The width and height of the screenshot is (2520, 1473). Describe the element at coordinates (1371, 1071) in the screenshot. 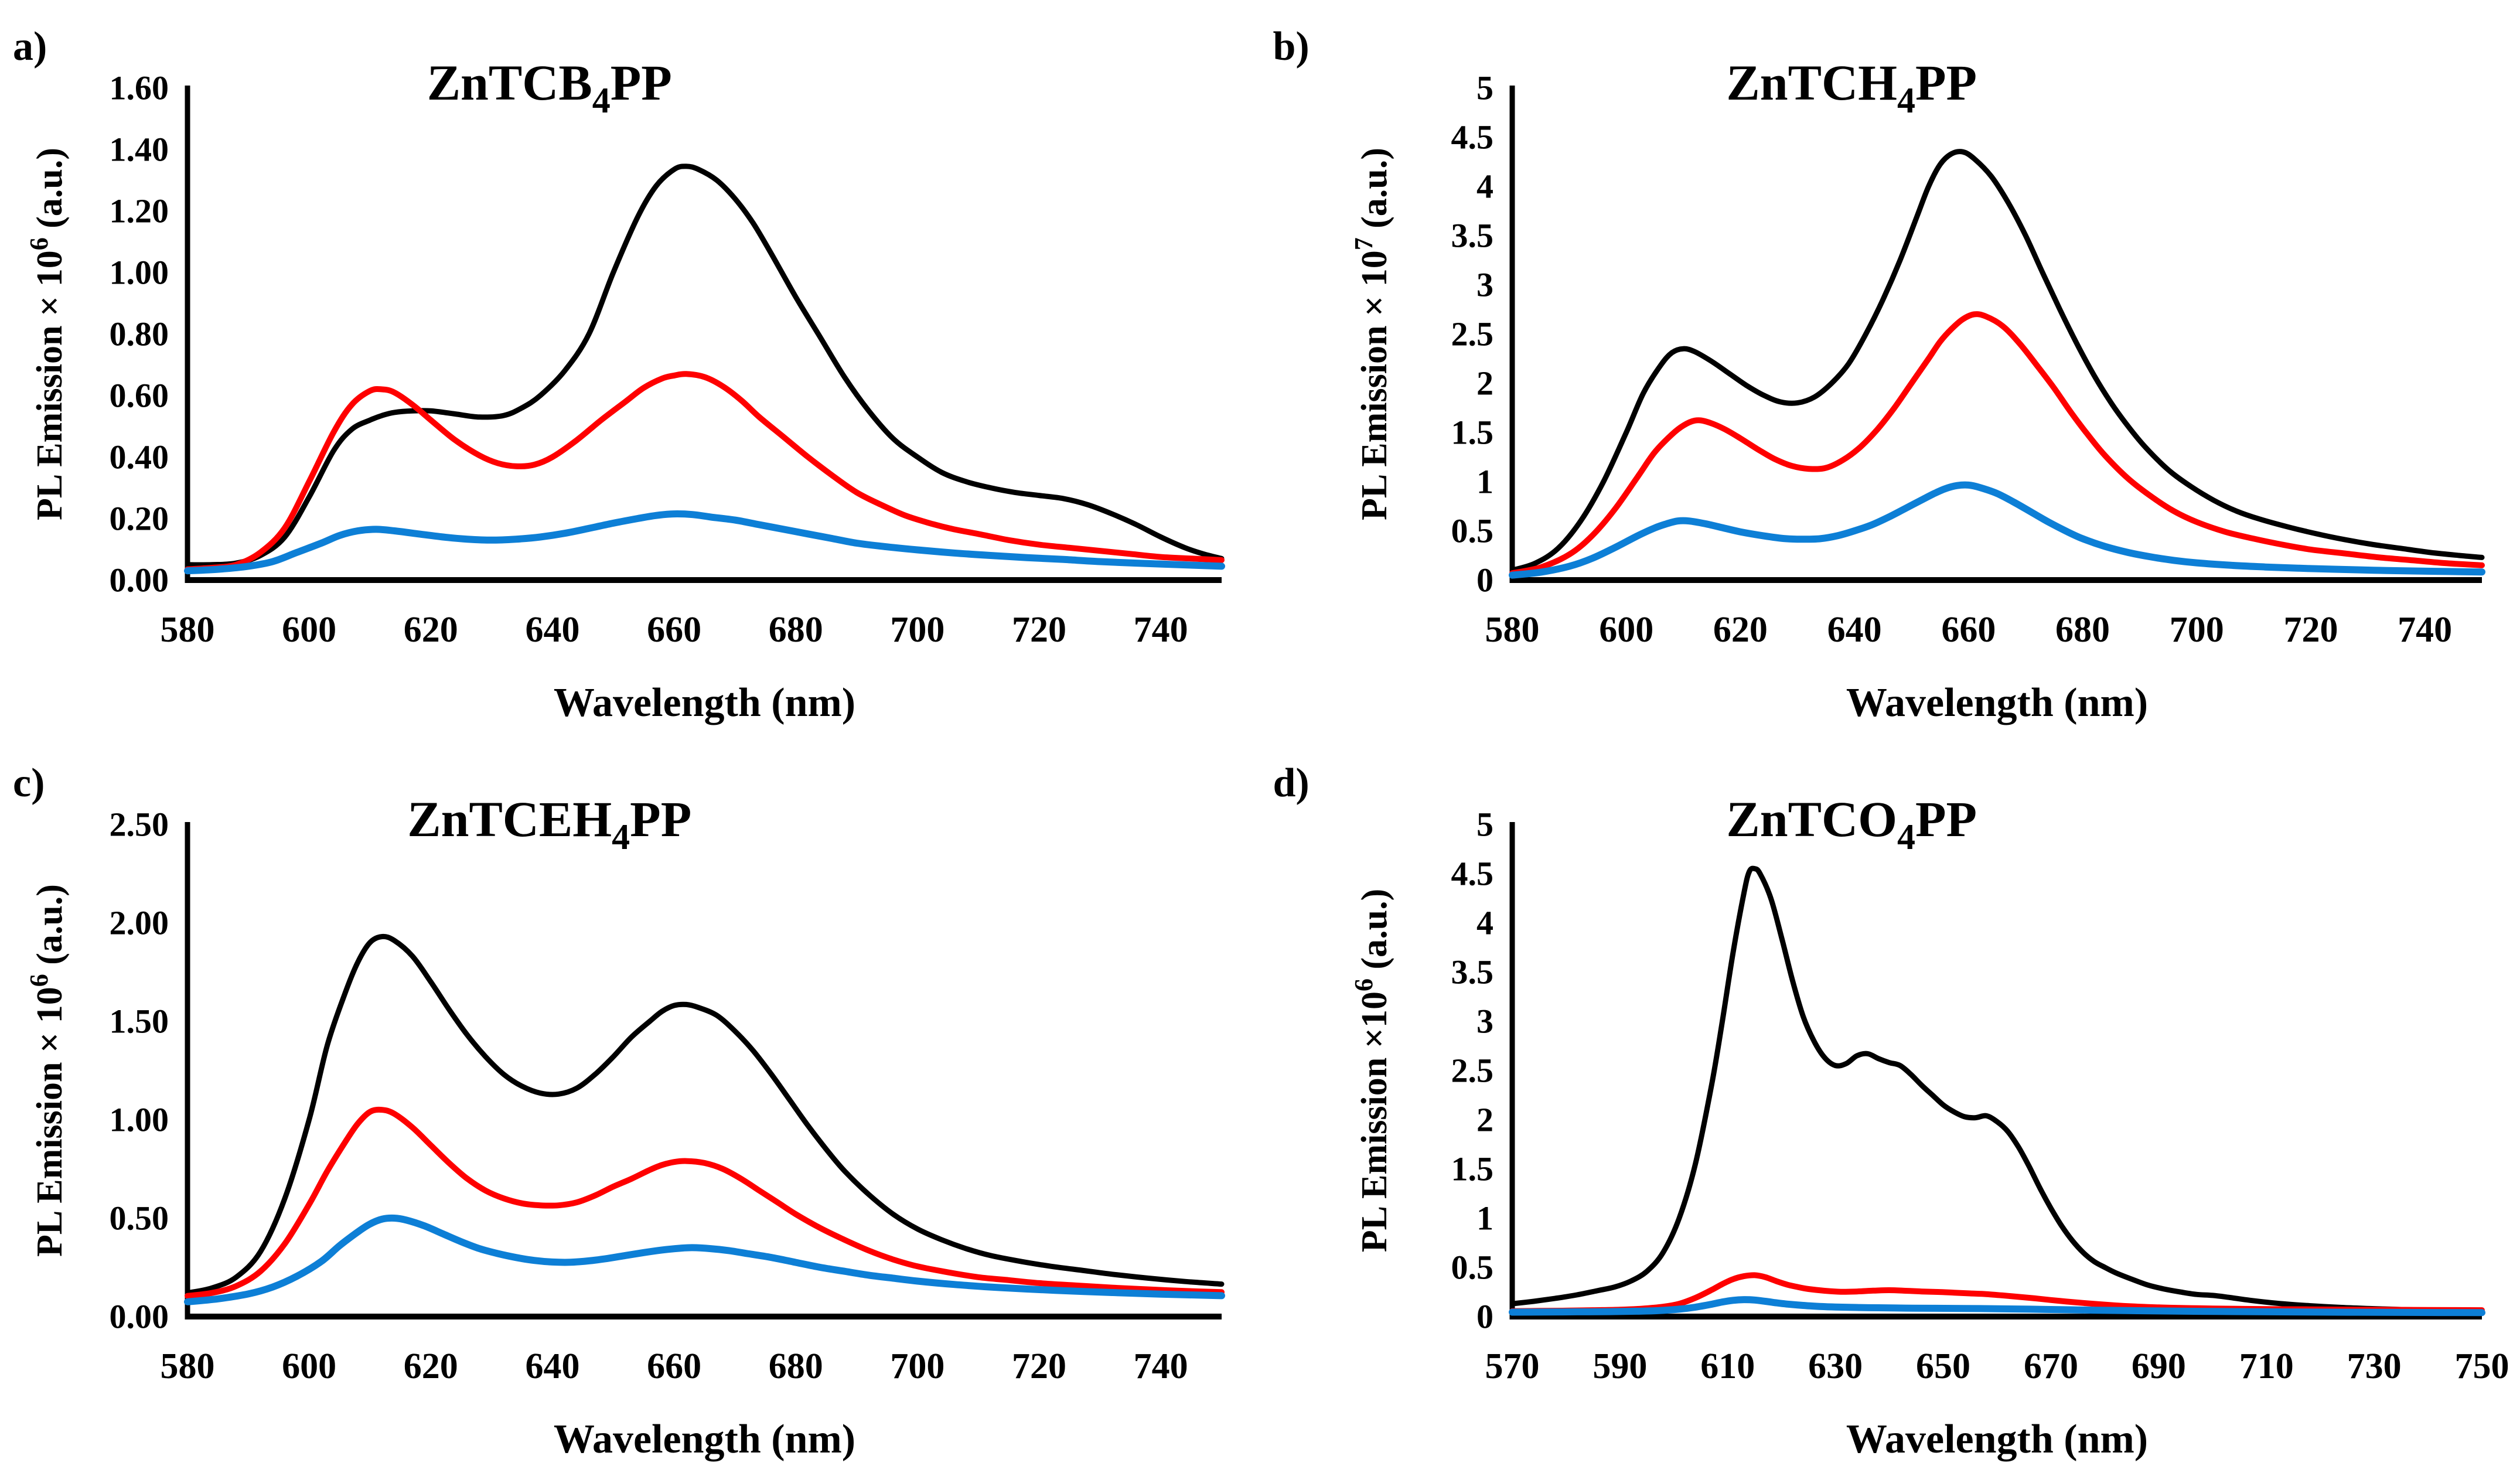

I see `y-axis-label: PL Emission ×106 (a.u.)` at that location.